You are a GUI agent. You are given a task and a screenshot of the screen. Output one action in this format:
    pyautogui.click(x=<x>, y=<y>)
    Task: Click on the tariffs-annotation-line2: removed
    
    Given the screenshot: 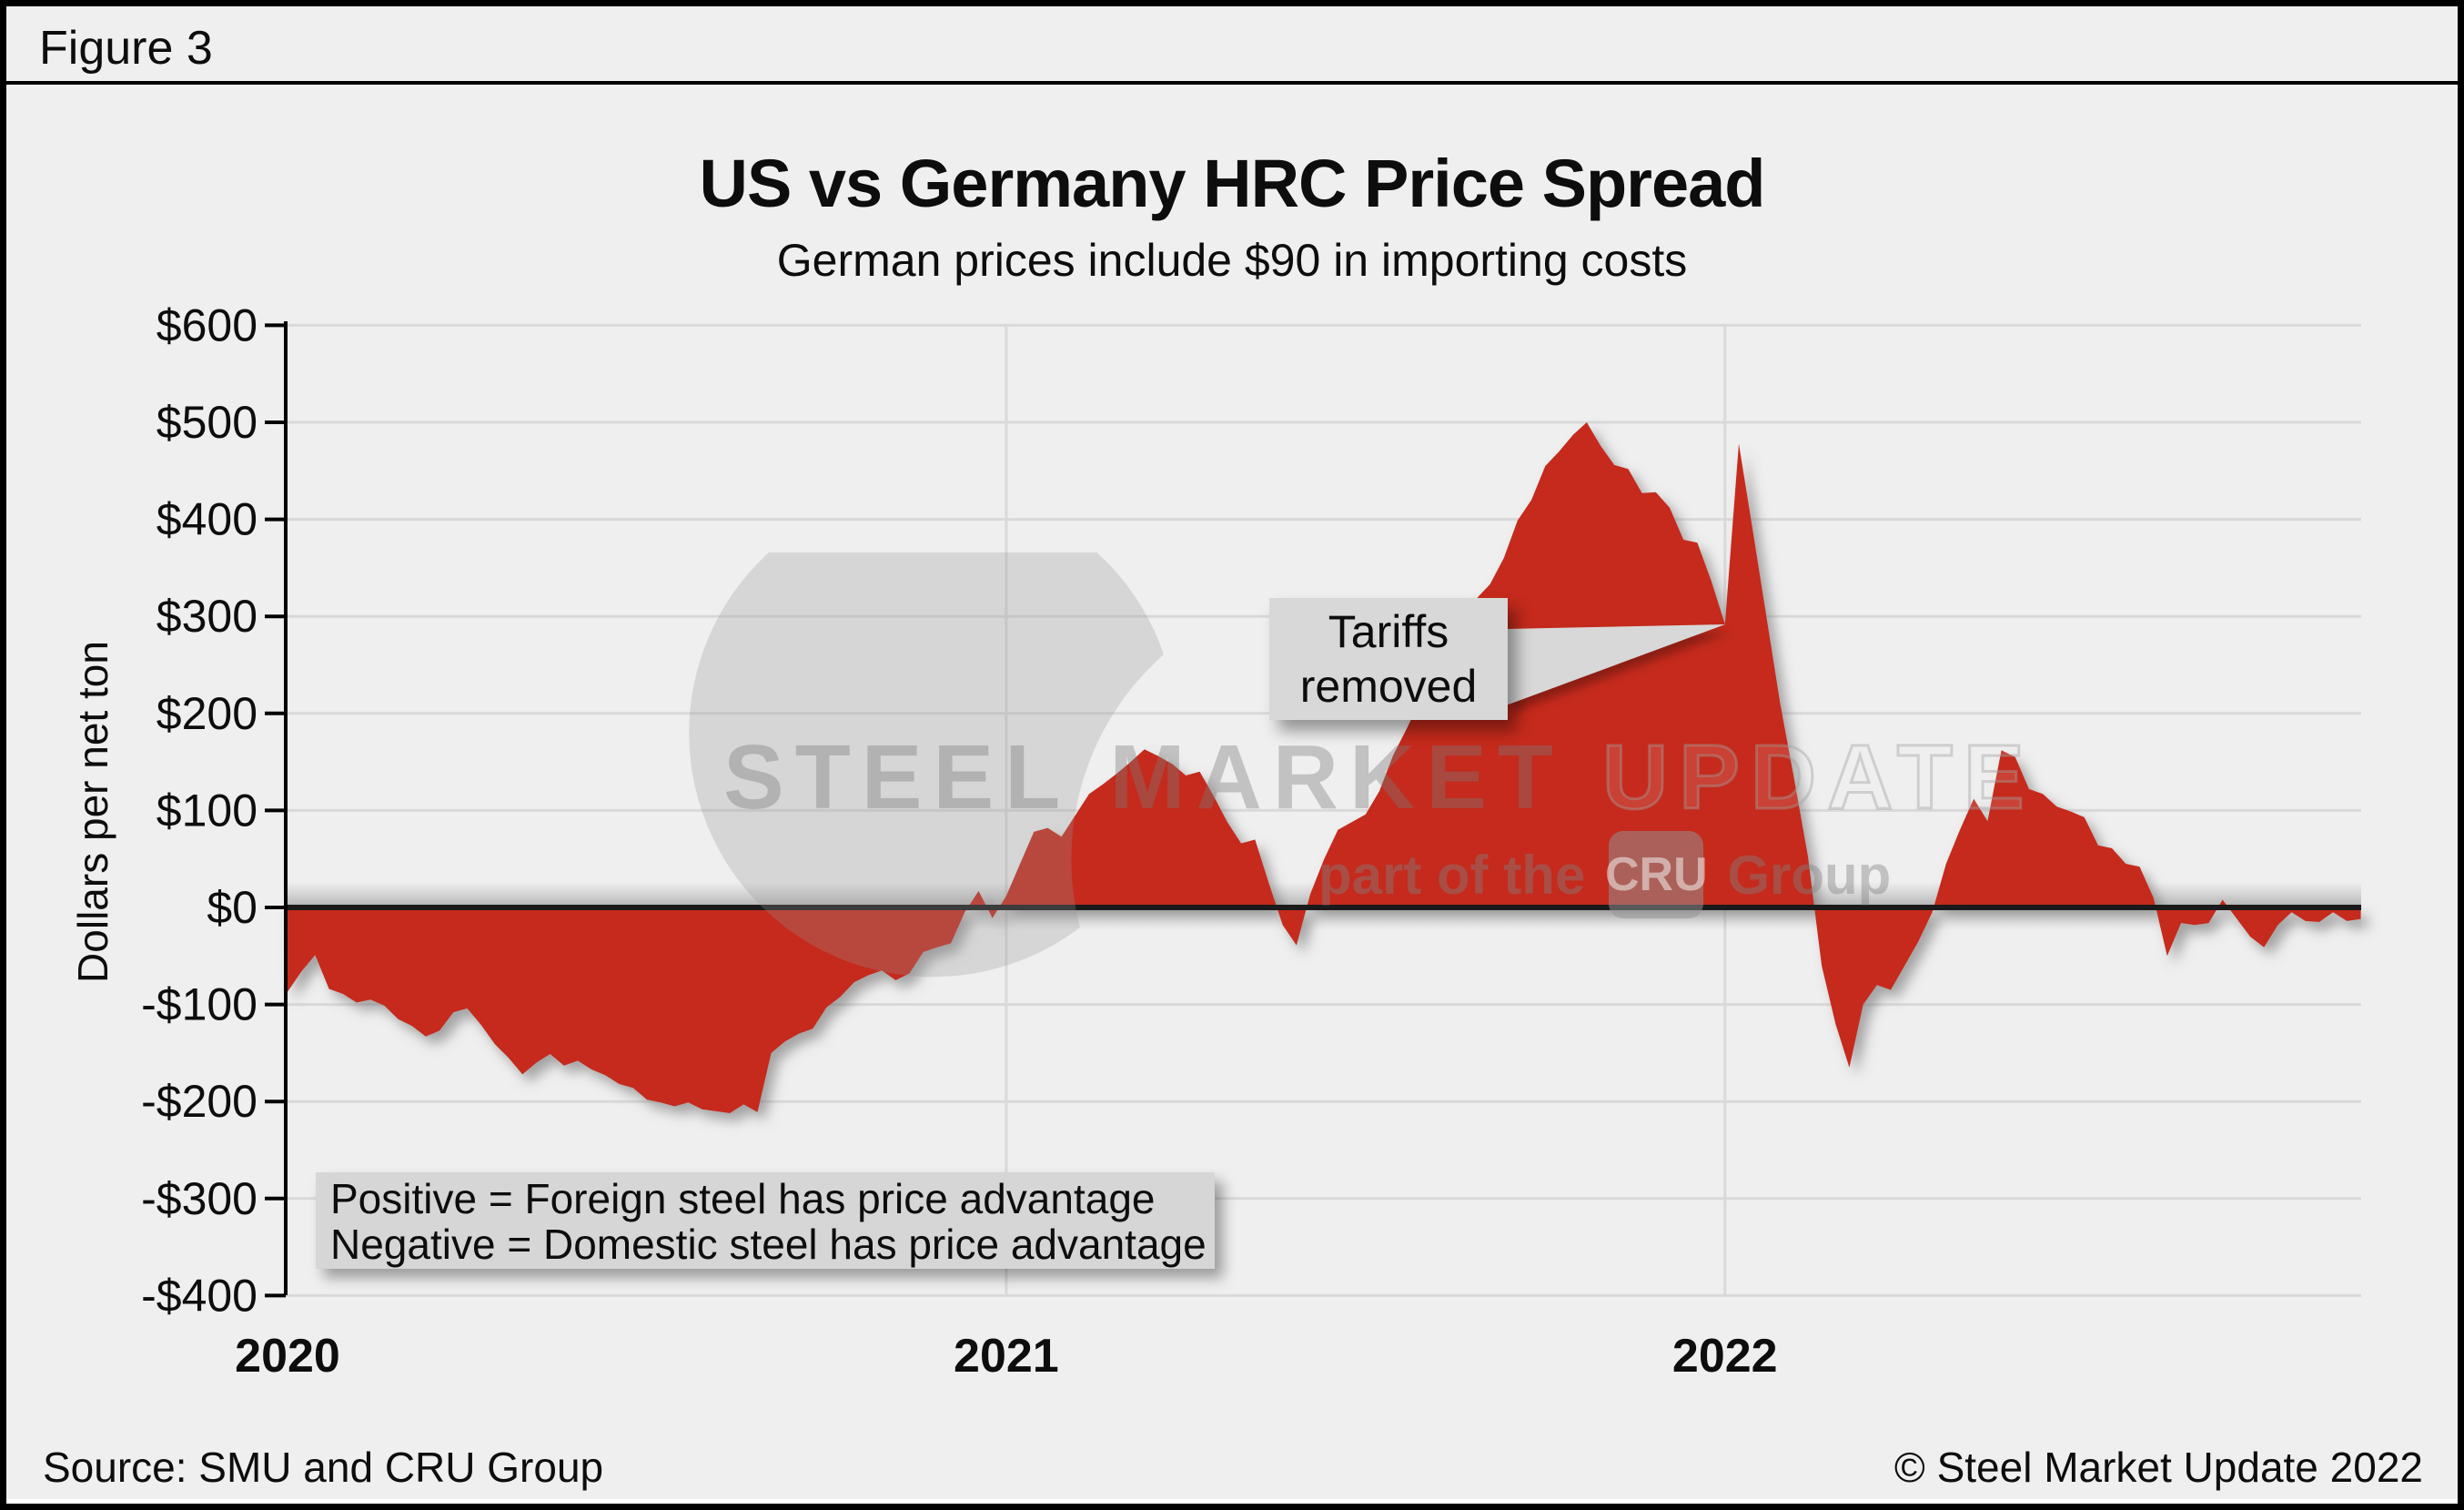 What is the action you would take?
    pyautogui.click(x=1388, y=686)
    